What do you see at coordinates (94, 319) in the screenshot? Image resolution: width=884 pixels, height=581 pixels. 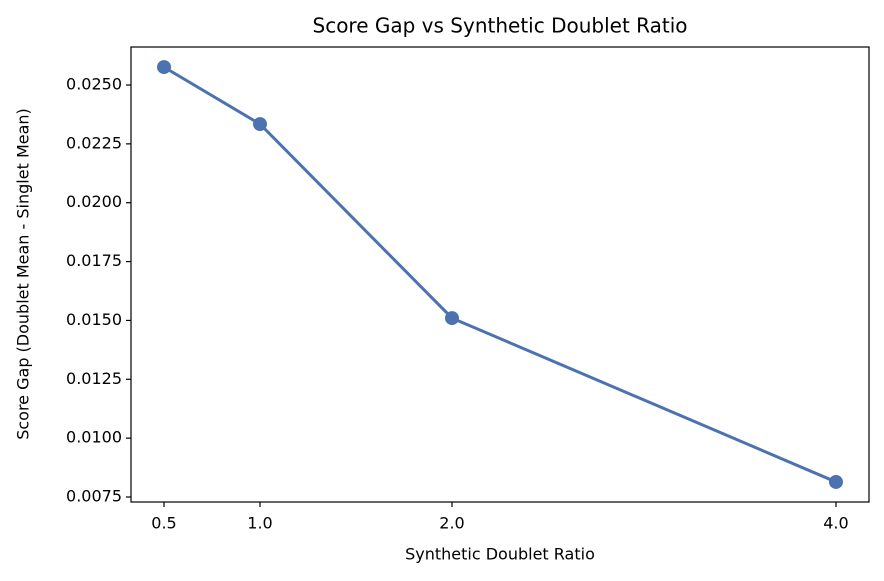 I see `y-tick-label: 0.0150` at bounding box center [94, 319].